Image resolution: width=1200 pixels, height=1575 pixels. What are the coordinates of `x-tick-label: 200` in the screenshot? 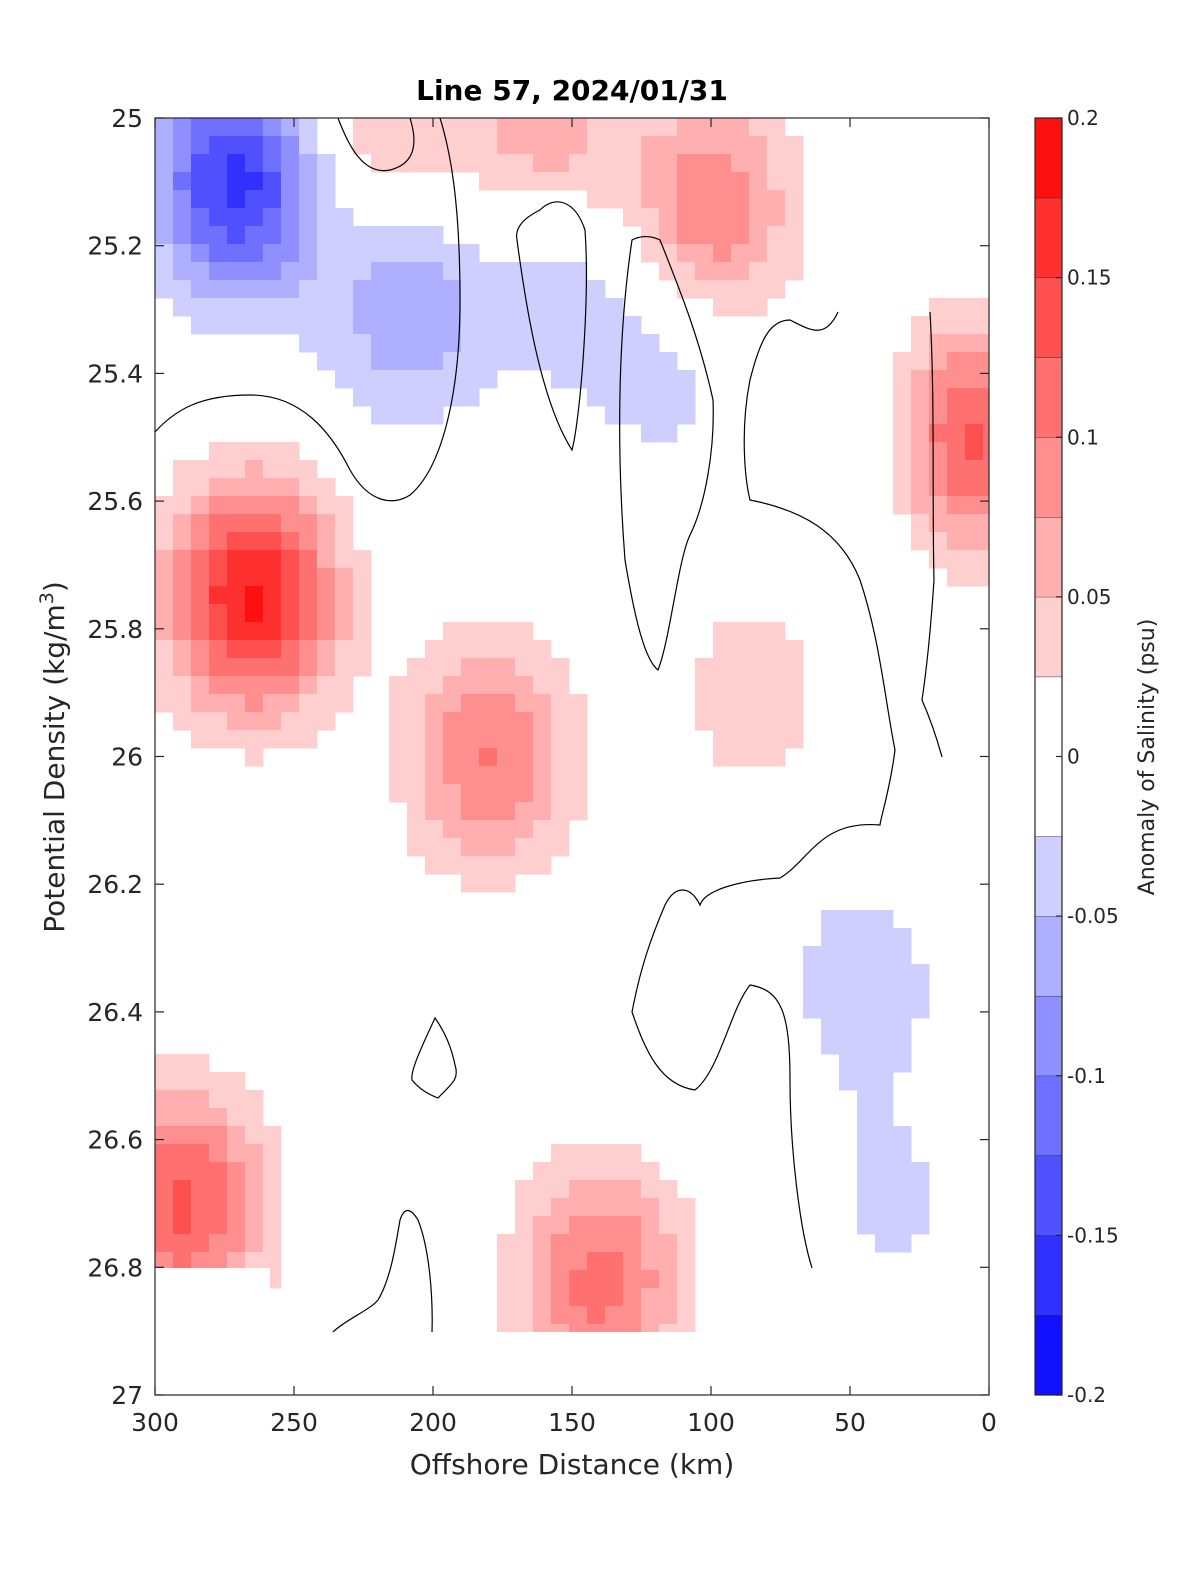 It's located at (433, 1422).